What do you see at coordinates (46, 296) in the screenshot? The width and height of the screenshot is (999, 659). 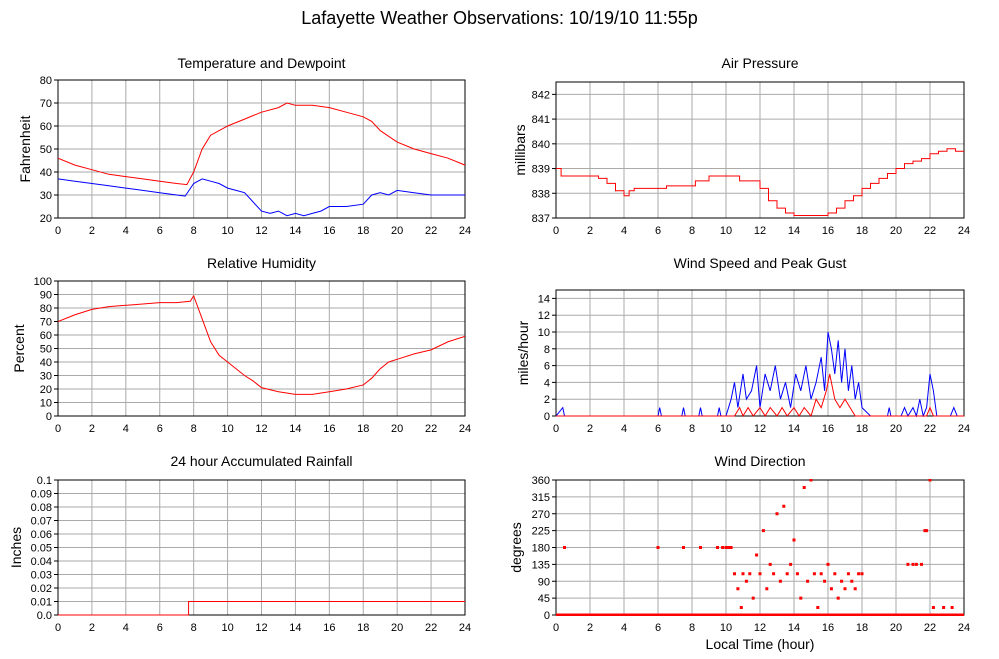 I see `y-tick-label: 90` at bounding box center [46, 296].